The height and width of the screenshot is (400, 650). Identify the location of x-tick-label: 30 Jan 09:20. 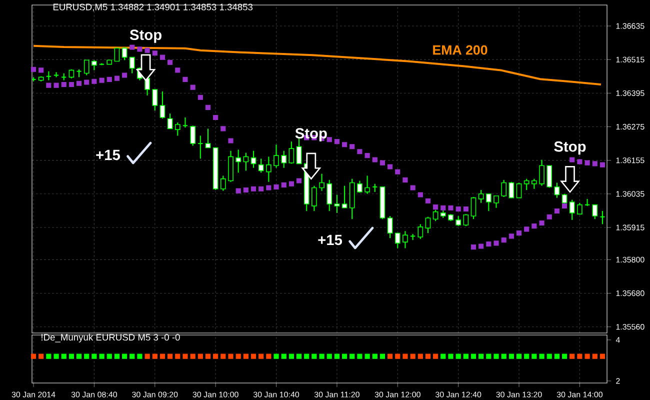
(155, 395).